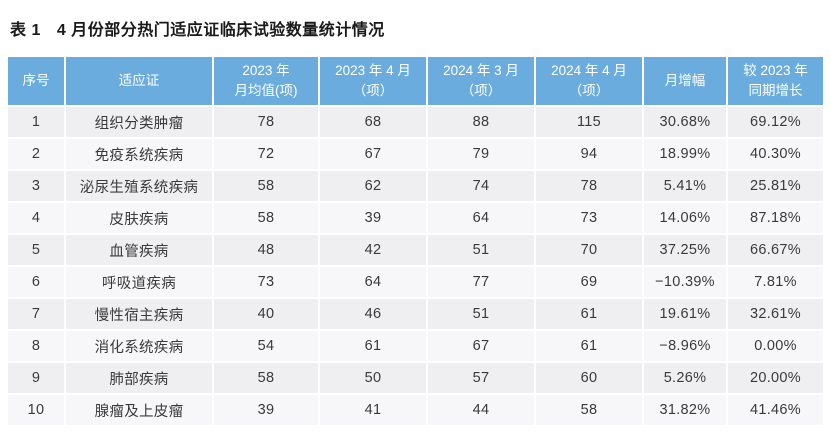 This screenshot has width=831, height=443. Describe the element at coordinates (685, 154) in the screenshot. I see `cell-mom_growth: 18.99%` at that location.